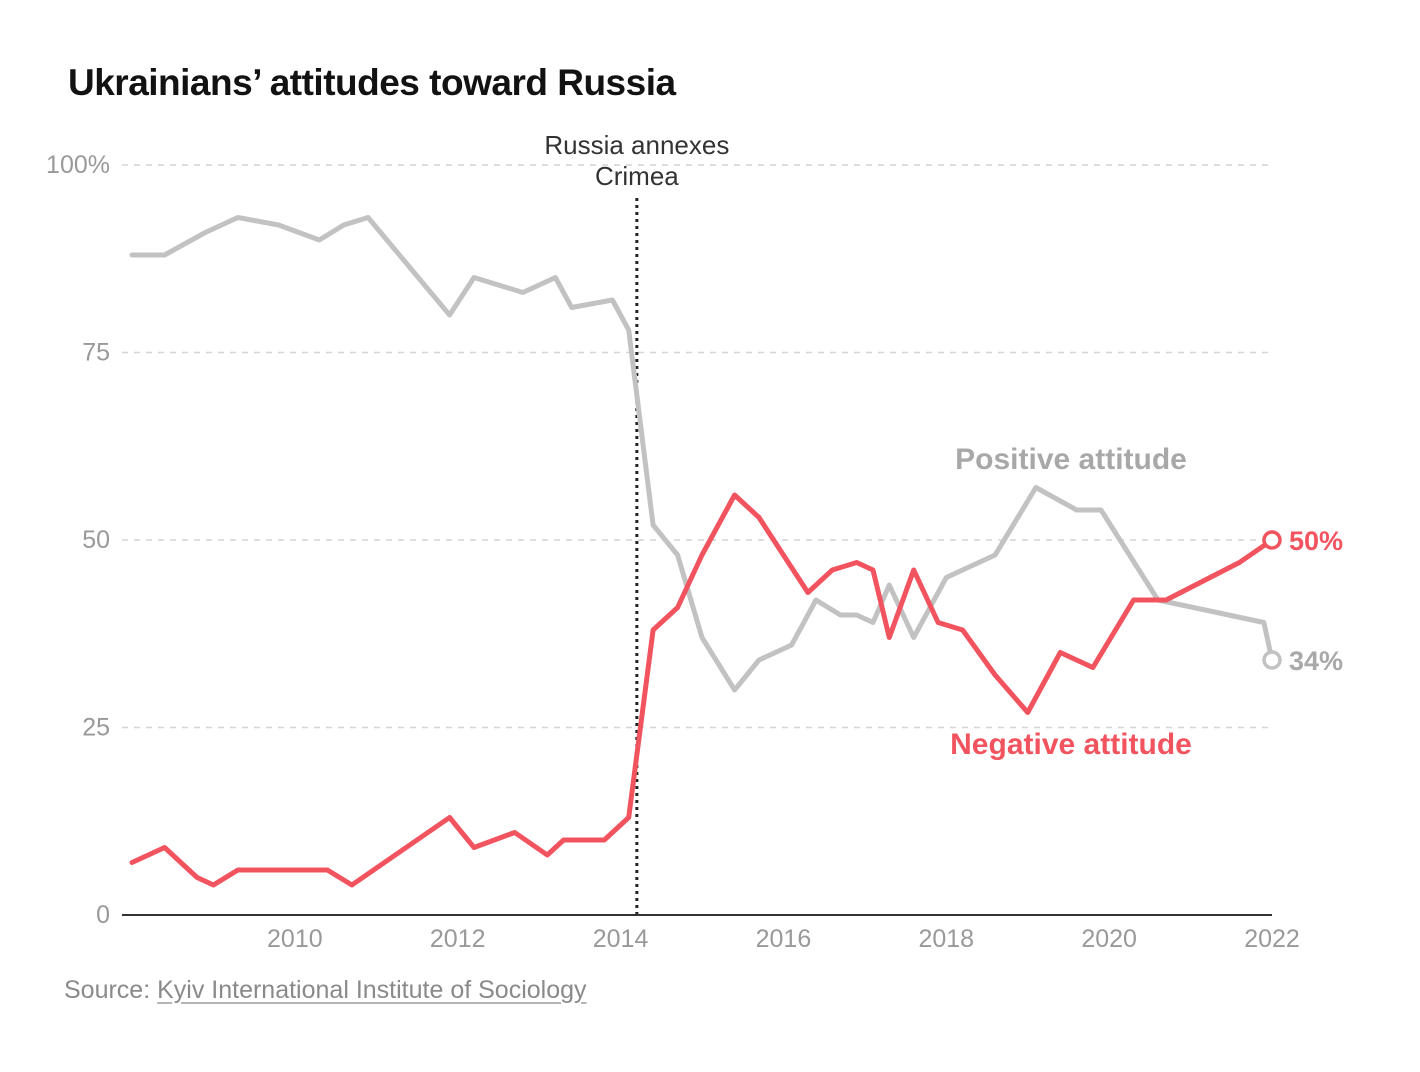 The height and width of the screenshot is (1072, 1420). I want to click on x-tick-label: 2016, so click(784, 939).